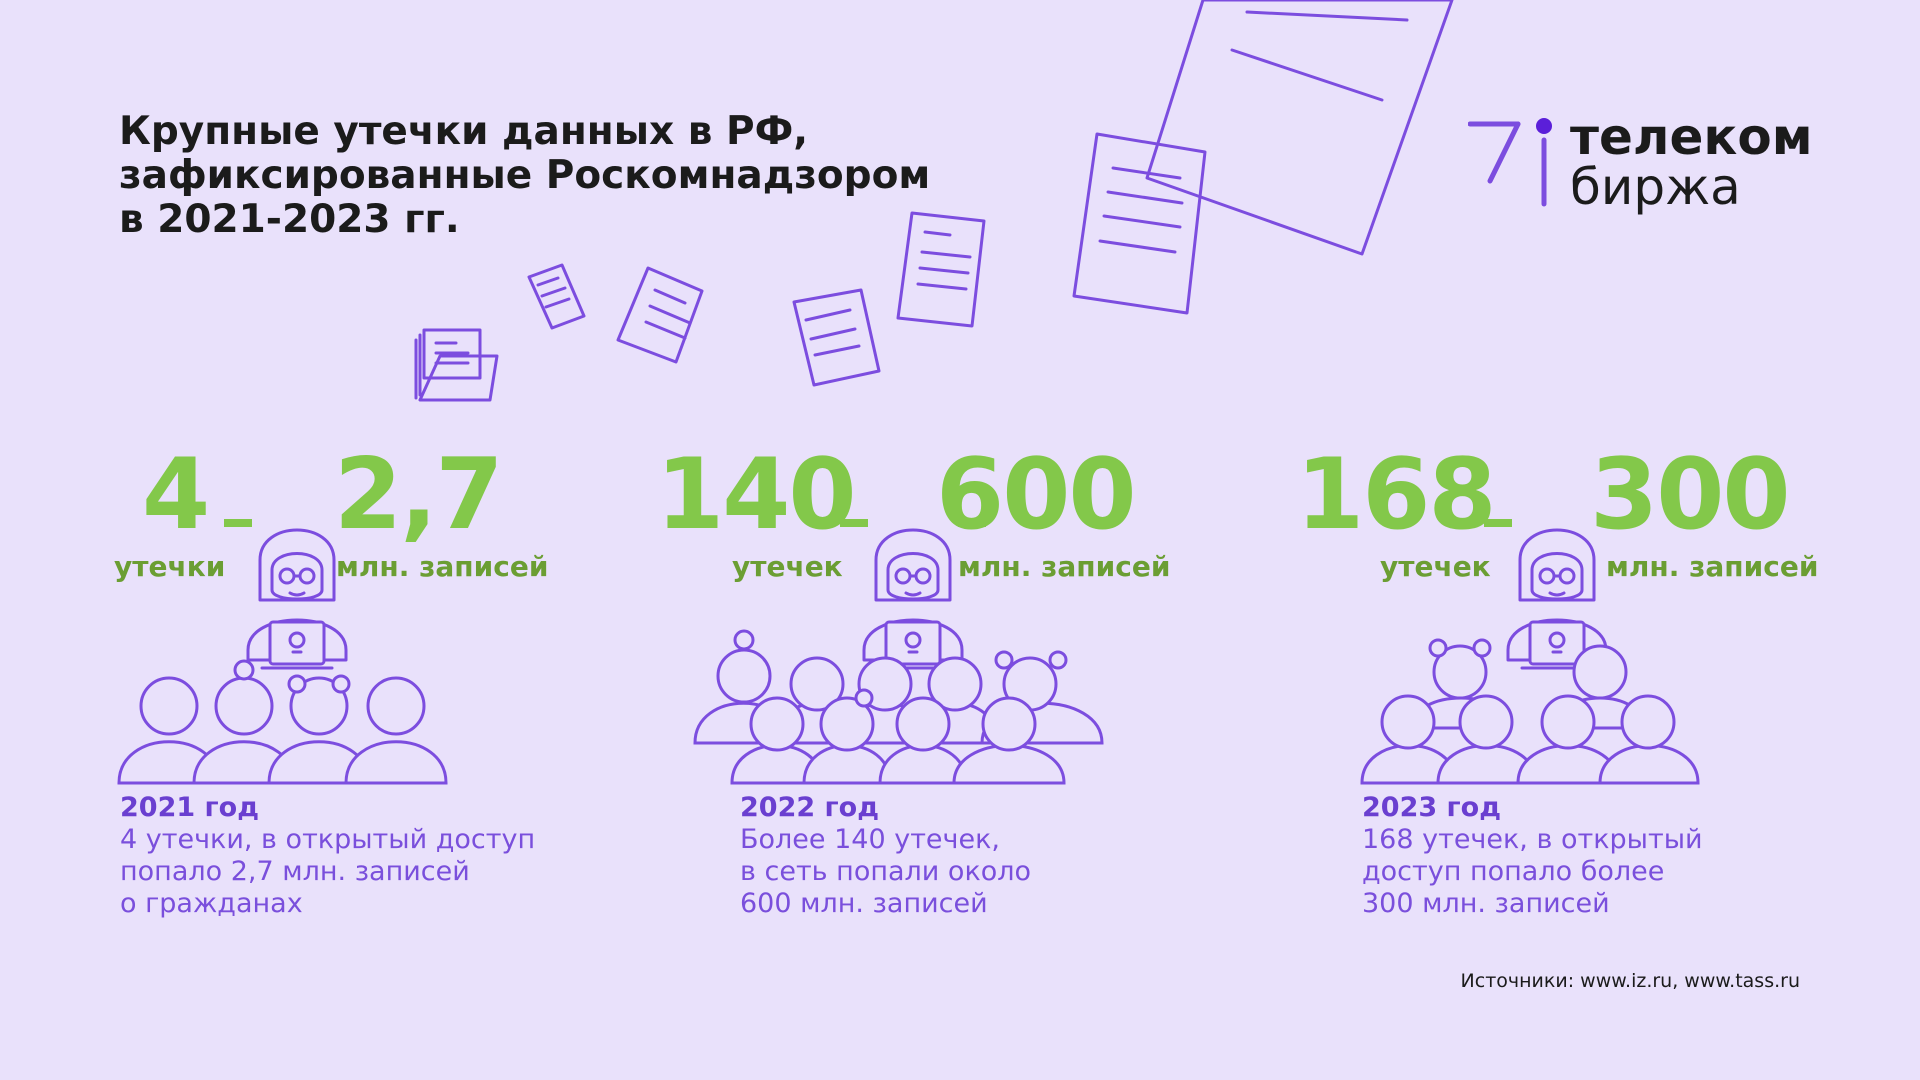  What do you see at coordinates (1432, 807) in the screenshot?
I see `year-label: 2023 год` at bounding box center [1432, 807].